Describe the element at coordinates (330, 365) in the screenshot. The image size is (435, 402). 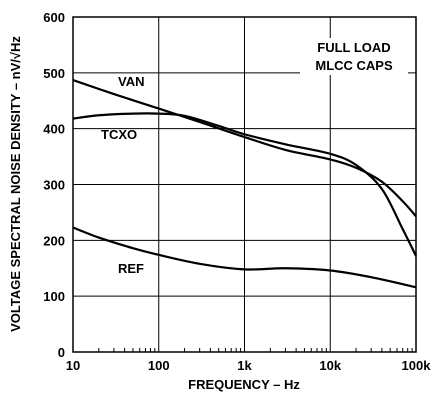
I see `x-tick-label: 10k` at that location.